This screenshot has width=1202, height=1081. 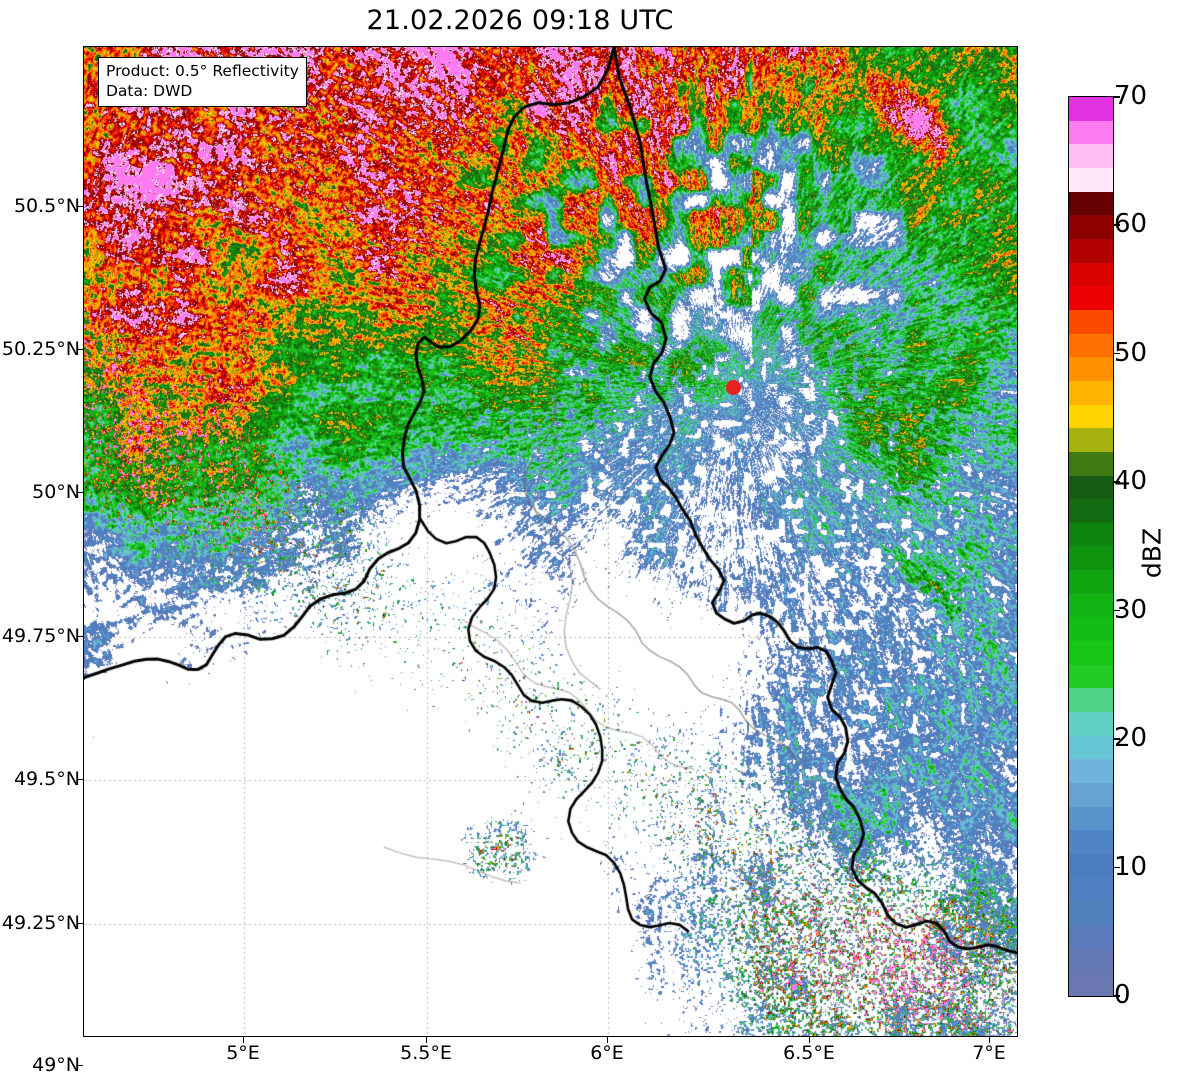 What do you see at coordinates (426, 1053) in the screenshot?
I see `x-axis-tick-label-1: 5.5°E` at bounding box center [426, 1053].